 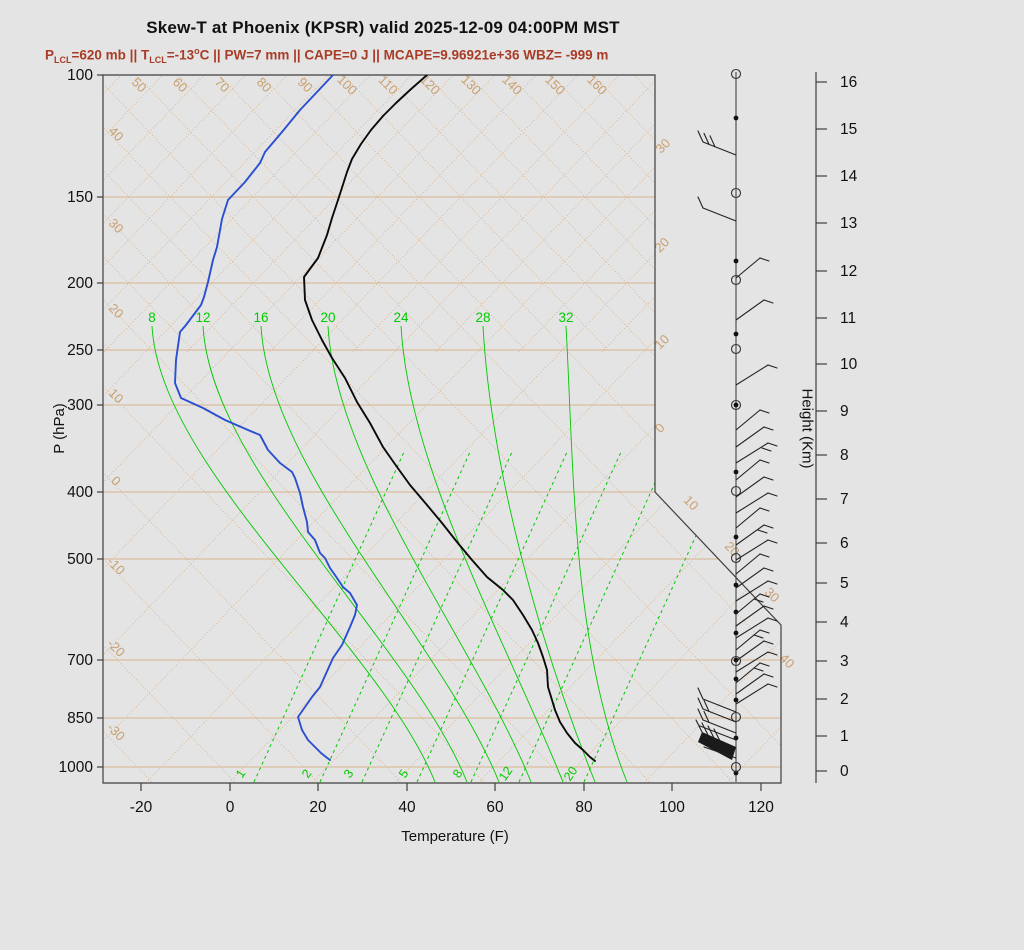 I want to click on svg-text: 160, so click(x=597, y=85).